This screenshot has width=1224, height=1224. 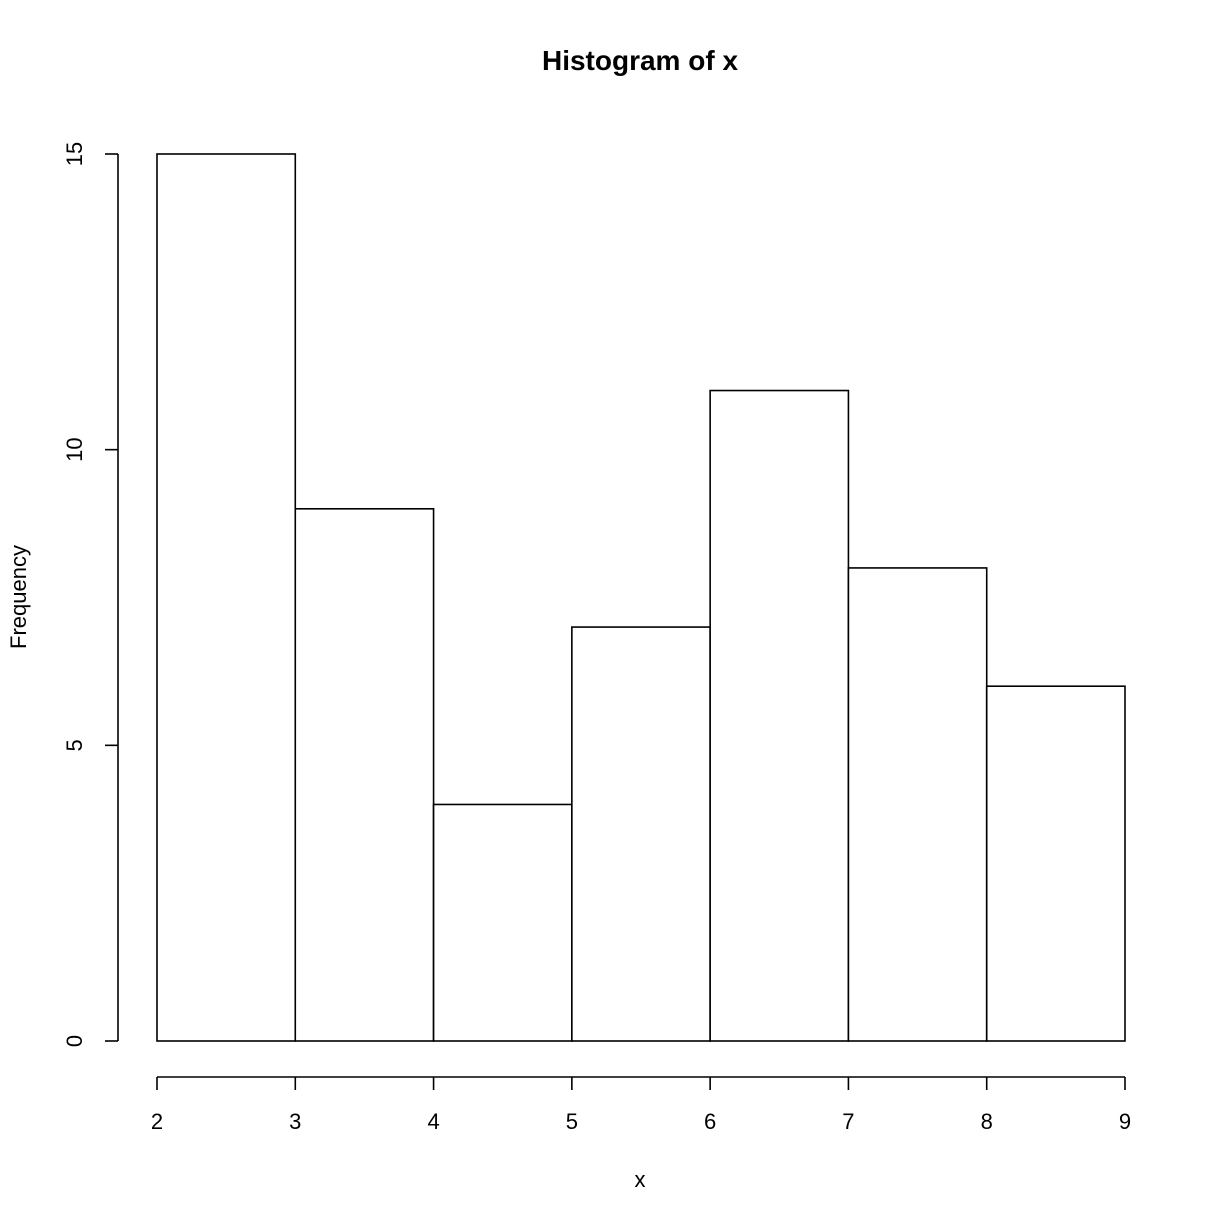 What do you see at coordinates (74, 154) in the screenshot?
I see `y-tick-label: 15` at bounding box center [74, 154].